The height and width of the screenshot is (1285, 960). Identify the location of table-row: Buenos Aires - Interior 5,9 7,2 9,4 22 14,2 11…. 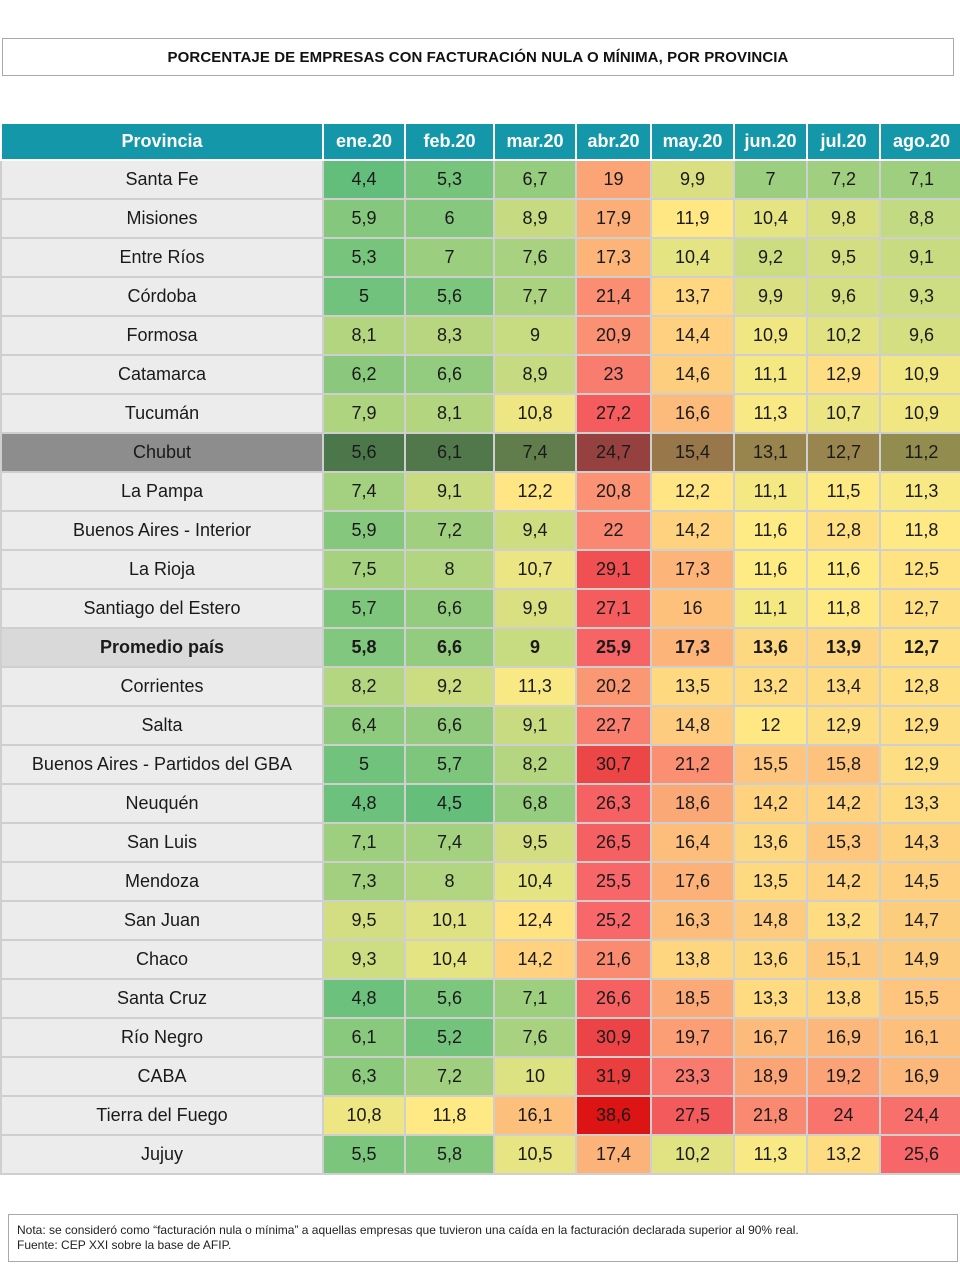
(480, 530).